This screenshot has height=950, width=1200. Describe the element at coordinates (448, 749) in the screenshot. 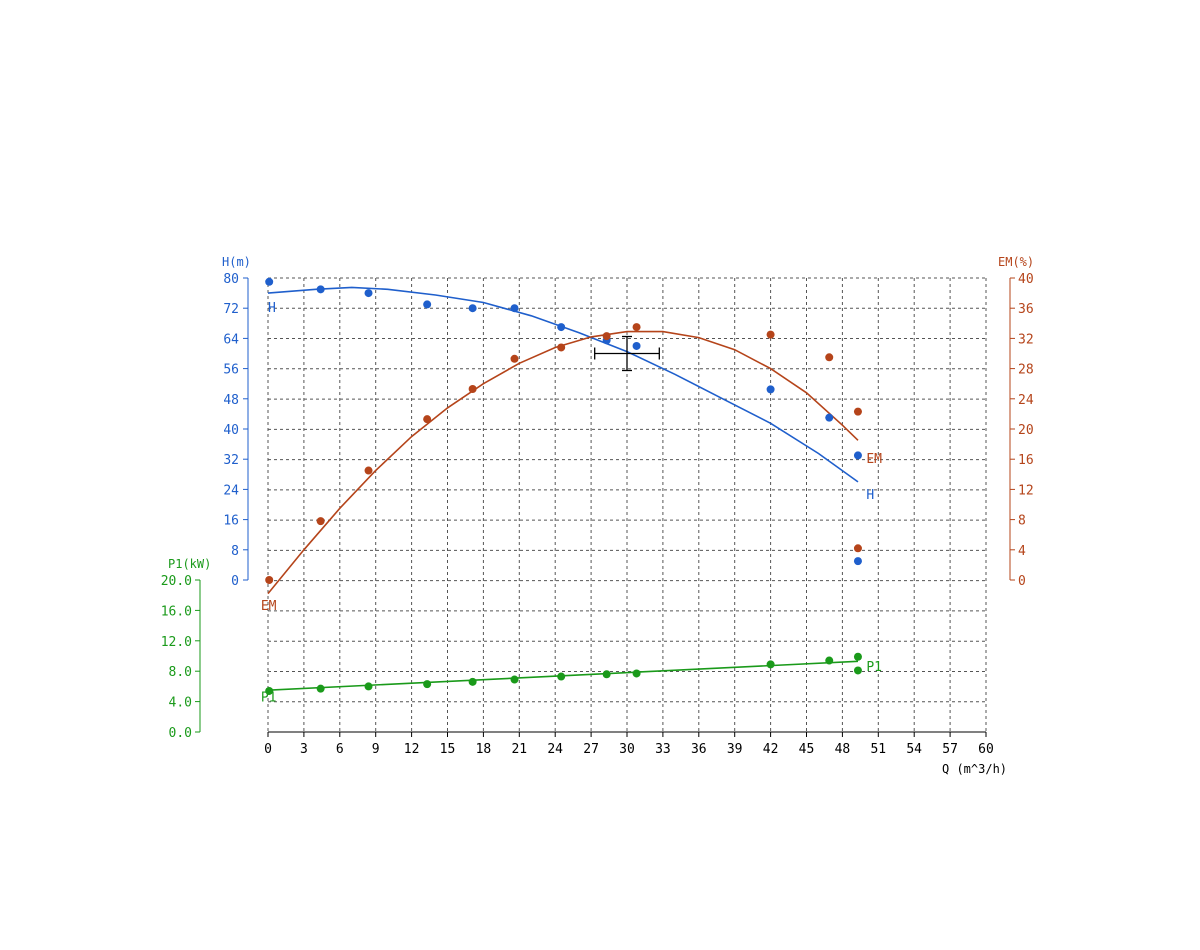

I see `x-tick-label: 15` at that location.